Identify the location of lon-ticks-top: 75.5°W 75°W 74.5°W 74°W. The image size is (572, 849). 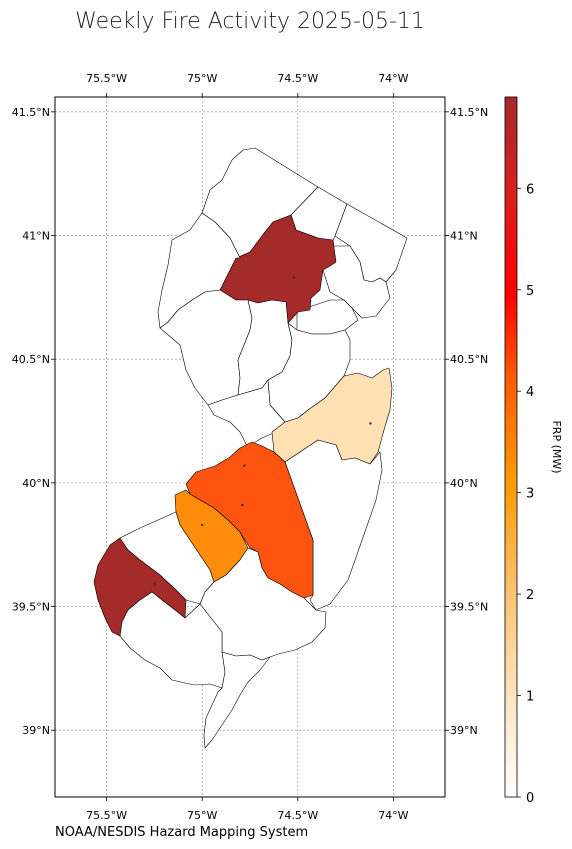
(247, 84).